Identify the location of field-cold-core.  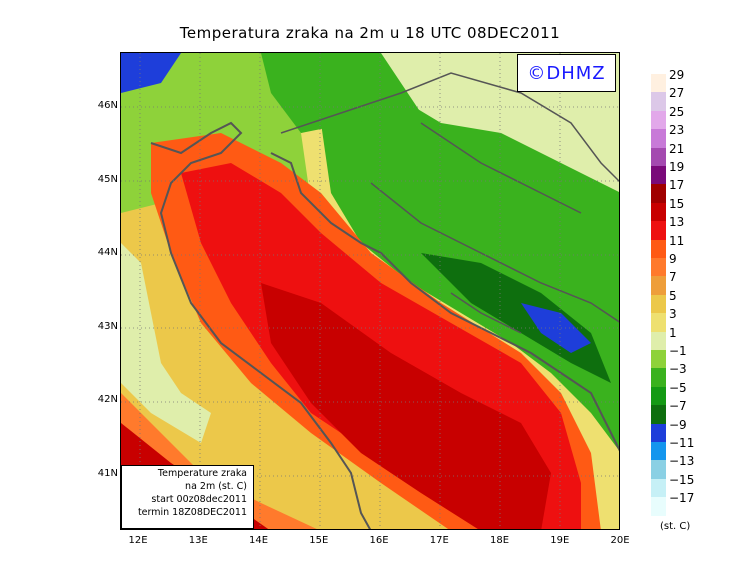
(516, 318).